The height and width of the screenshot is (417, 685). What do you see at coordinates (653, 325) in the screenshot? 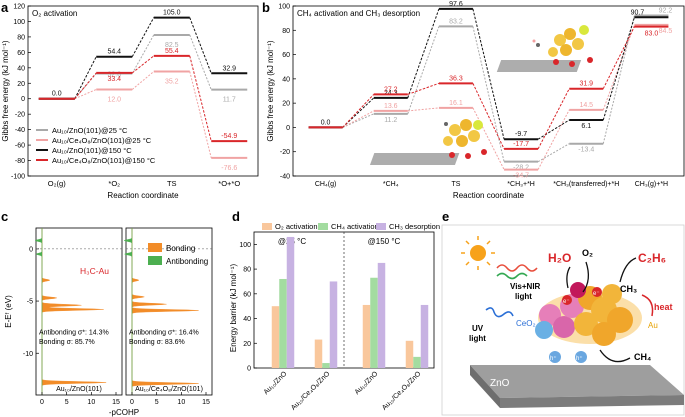
I see `au-label: Au` at bounding box center [653, 325].